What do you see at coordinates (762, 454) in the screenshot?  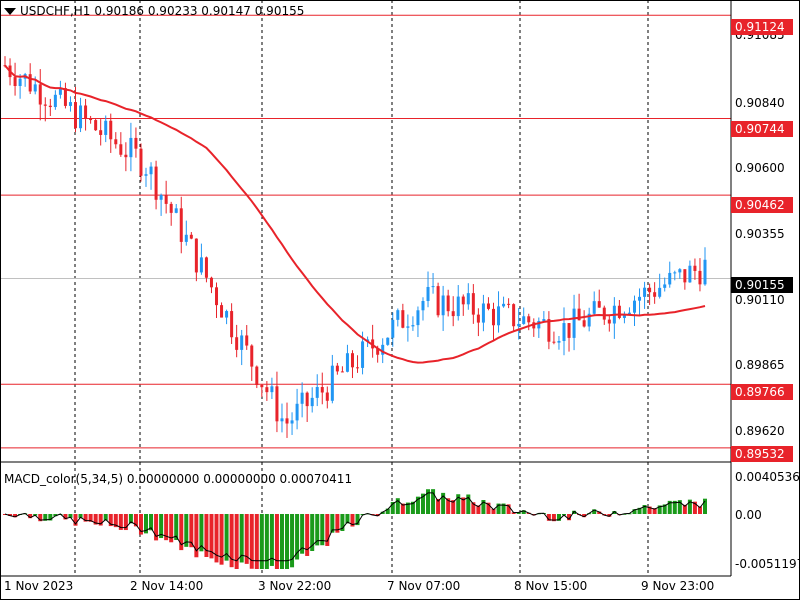 I see `level-label: 0.89532` at bounding box center [762, 454].